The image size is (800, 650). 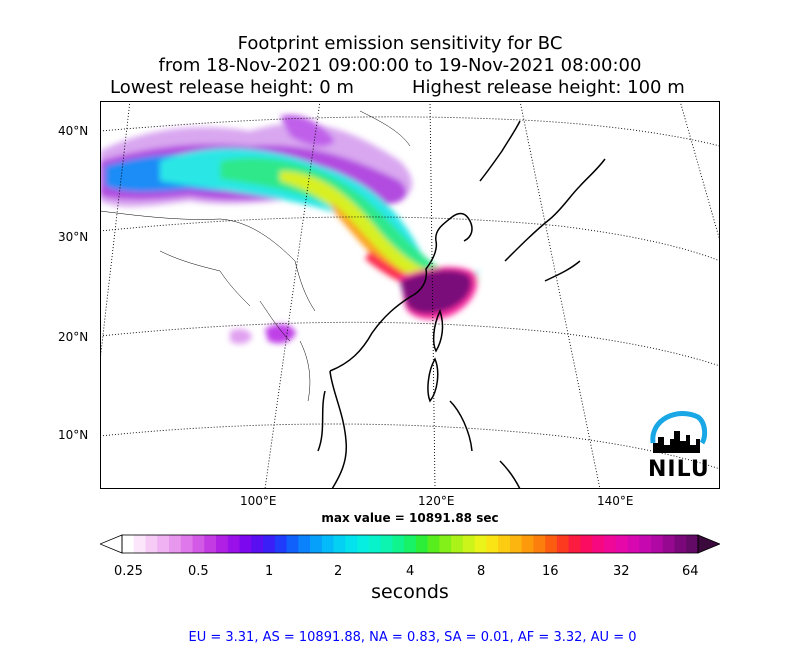 I want to click on highest-release-height: Highest release height: 100 m, so click(x=548, y=87).